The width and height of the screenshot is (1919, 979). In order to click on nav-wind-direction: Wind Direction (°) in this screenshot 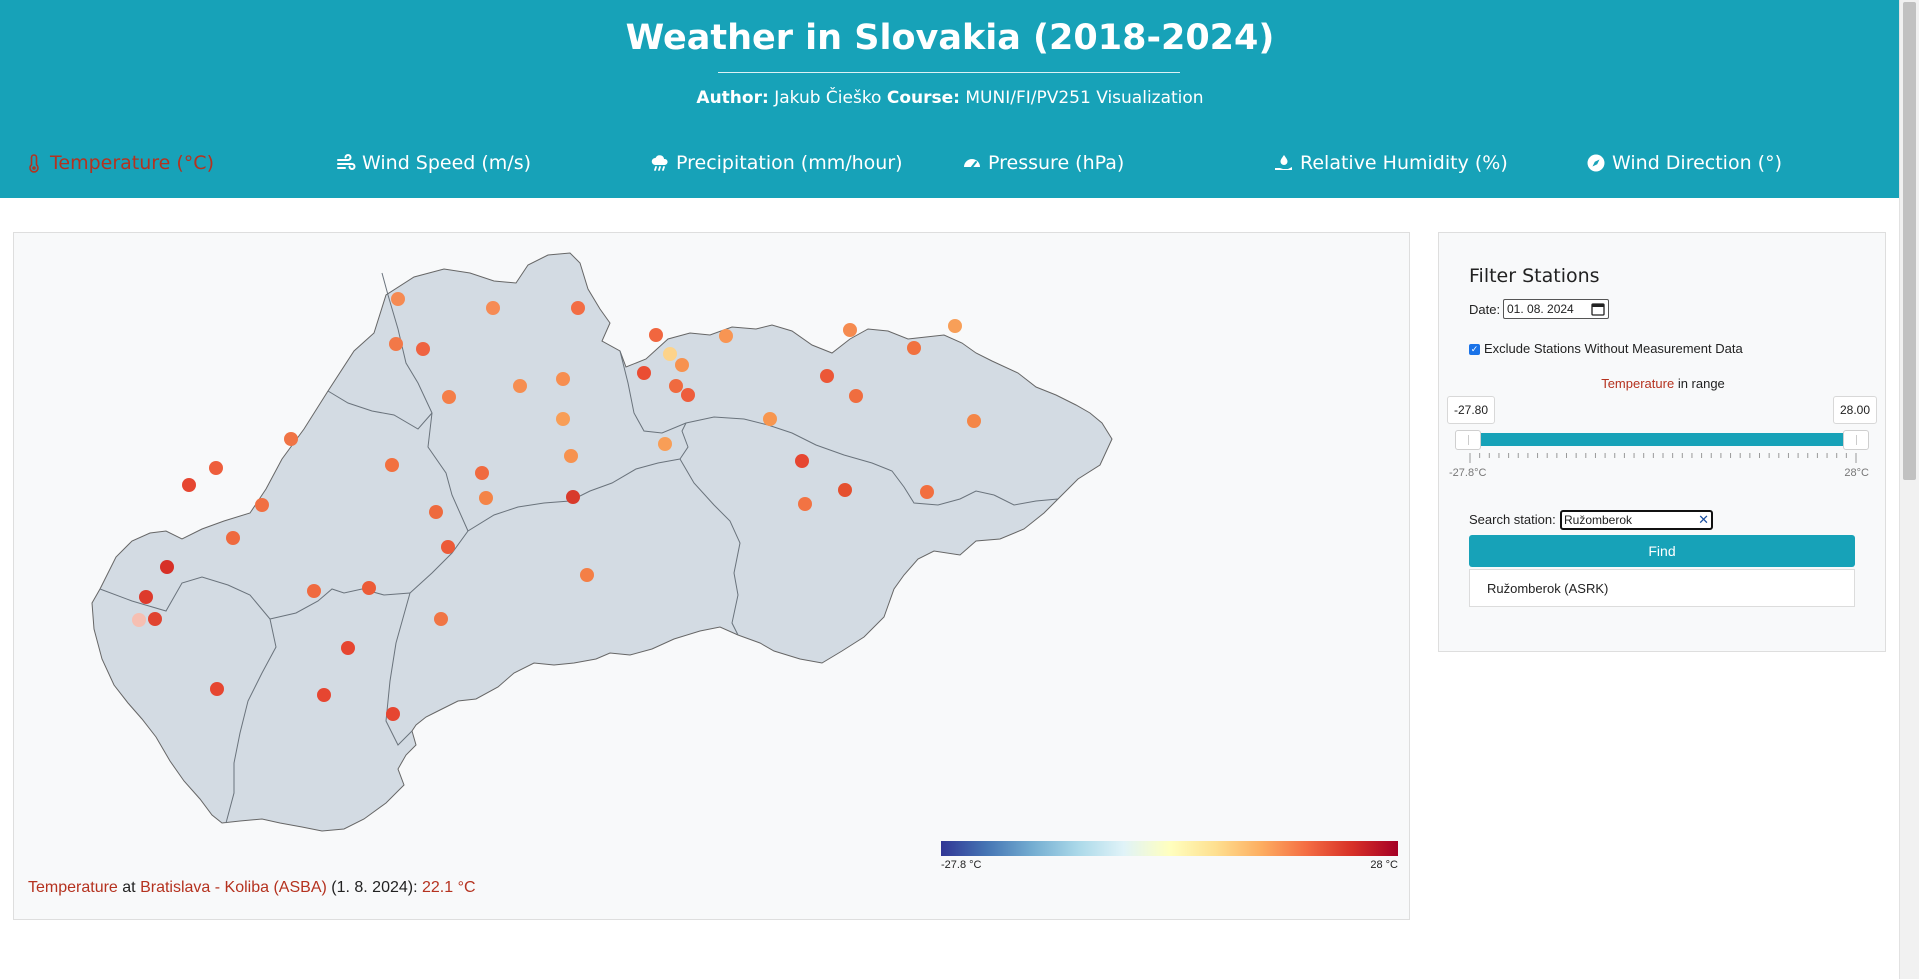, I will do `click(1684, 163)`.